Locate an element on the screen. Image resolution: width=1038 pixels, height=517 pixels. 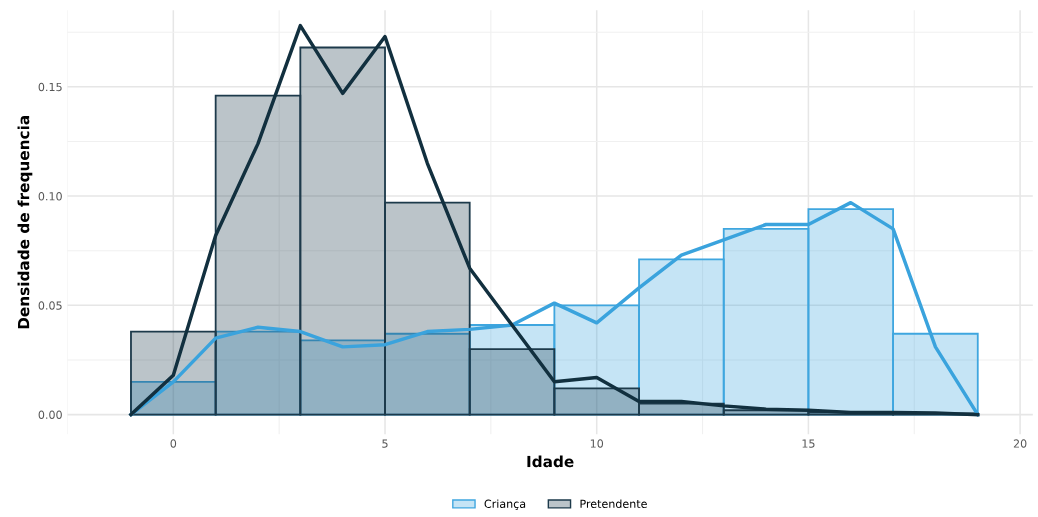
x-tick-label: 15 is located at coordinates (808, 443).